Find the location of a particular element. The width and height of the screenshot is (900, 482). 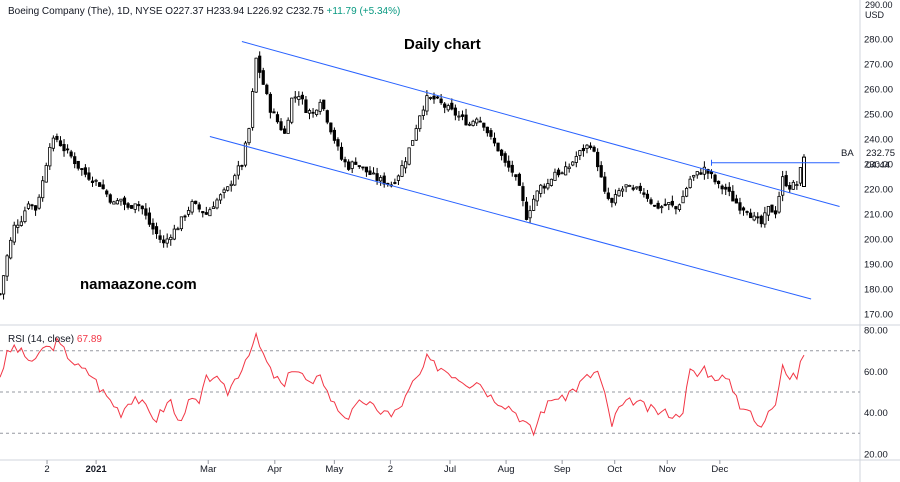

currency-label: USD is located at coordinates (875, 15).